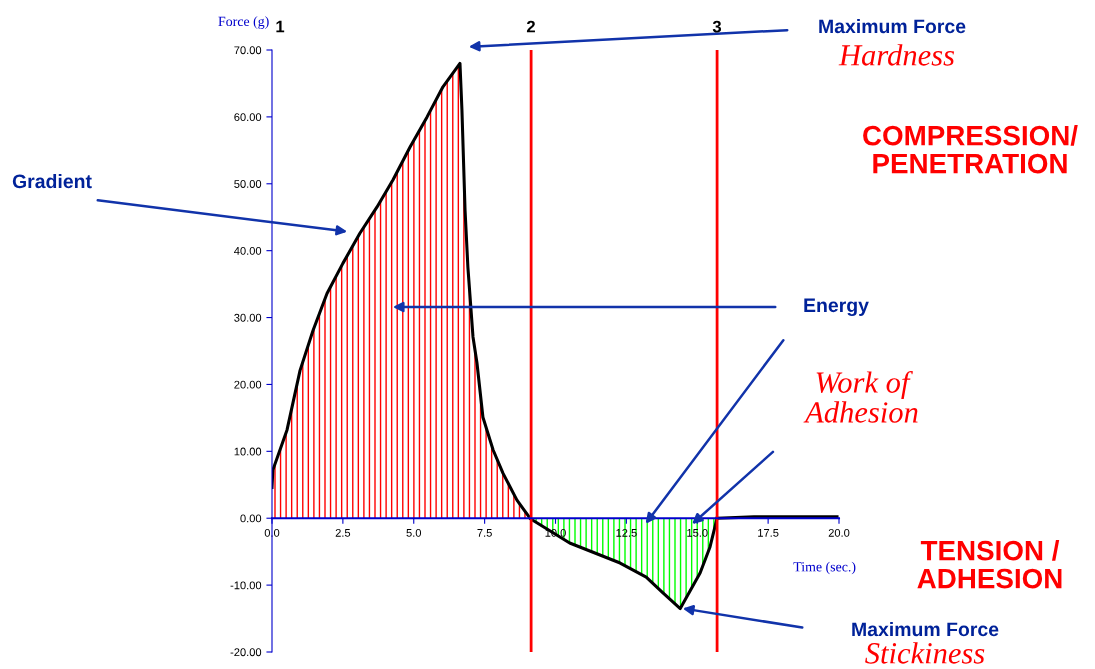 This screenshot has width=1095, height=669. Describe the element at coordinates (243, 22) in the screenshot. I see `y-axis-title: Force (g)` at that location.